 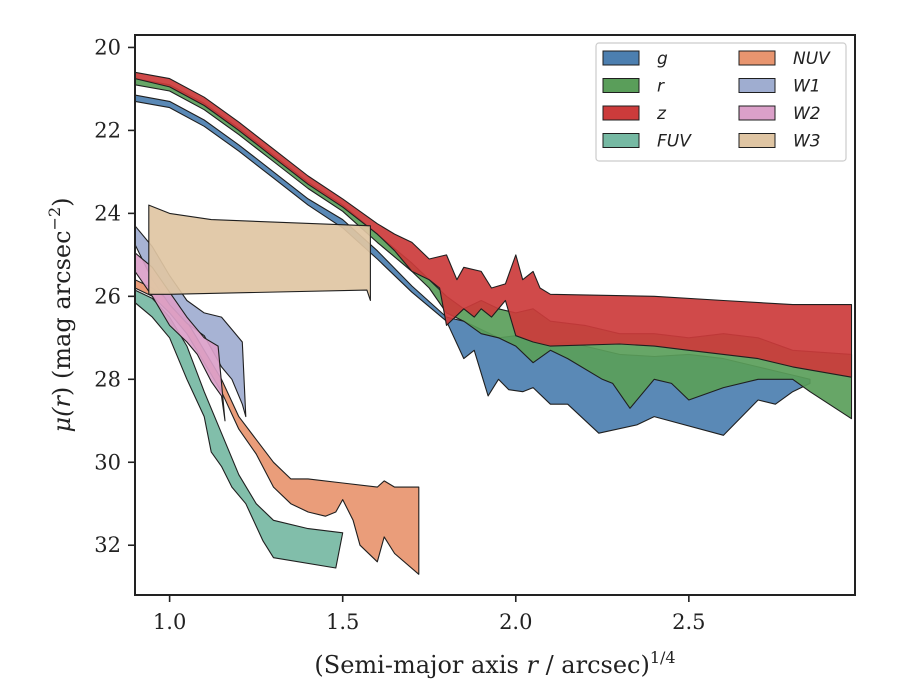 What do you see at coordinates (621, 85) in the screenshot?
I see `legend-swatch-r` at bounding box center [621, 85].